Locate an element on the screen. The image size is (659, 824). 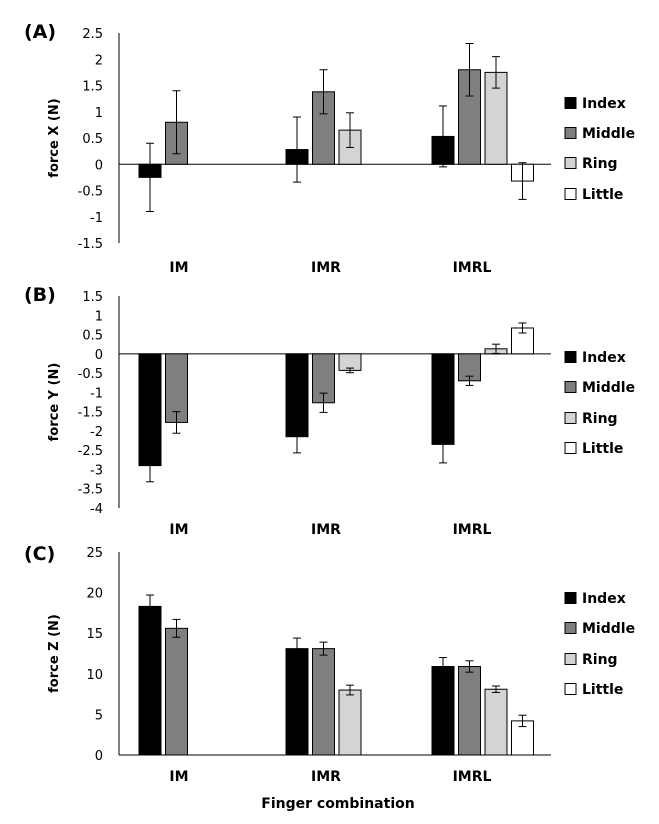
y-tick-label: -3.5 is located at coordinates (90, 490).